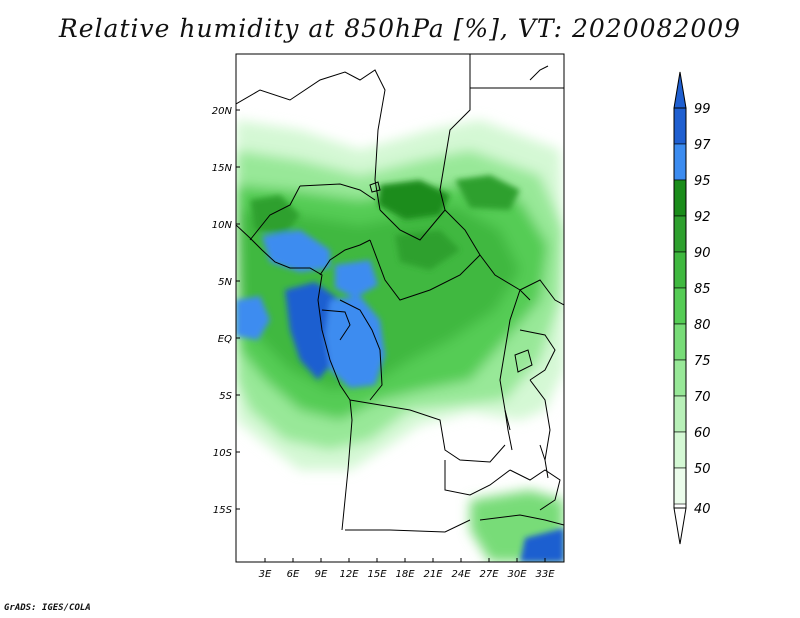 The image size is (800, 618). I want to click on field-blue-coast, so click(253, 318).